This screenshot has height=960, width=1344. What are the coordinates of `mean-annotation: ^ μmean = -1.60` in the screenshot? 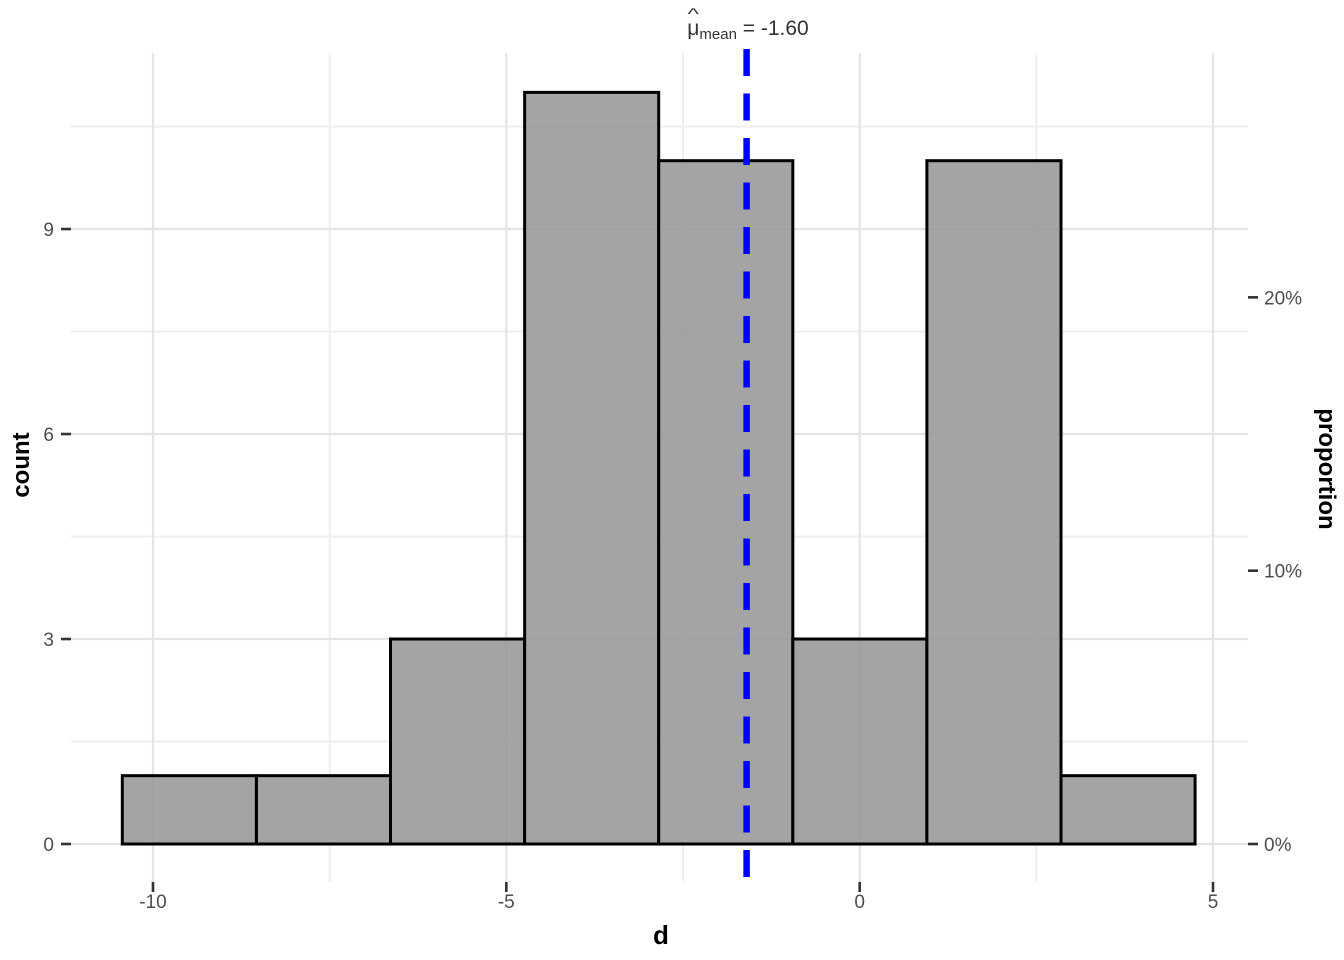 It's located at (748, 25).